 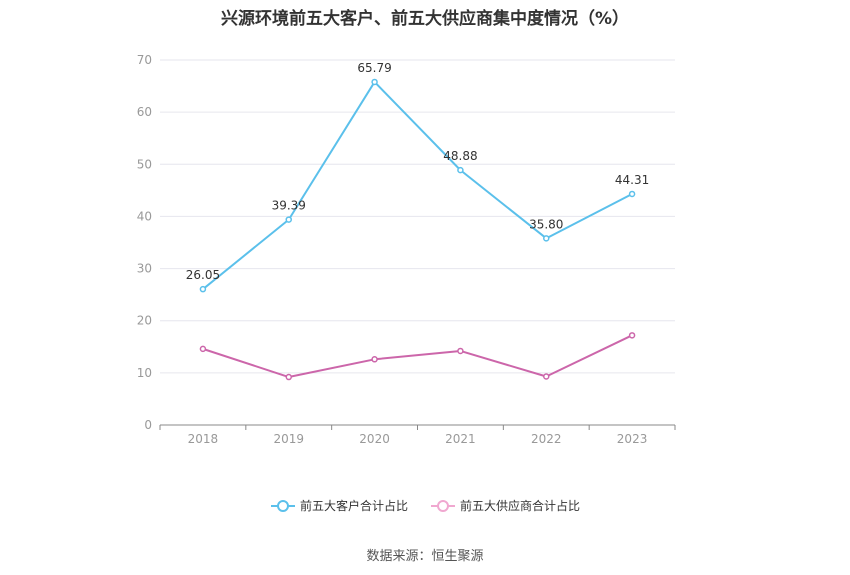 What do you see at coordinates (144, 164) in the screenshot?
I see `y-tick-label-50: 50` at bounding box center [144, 164].